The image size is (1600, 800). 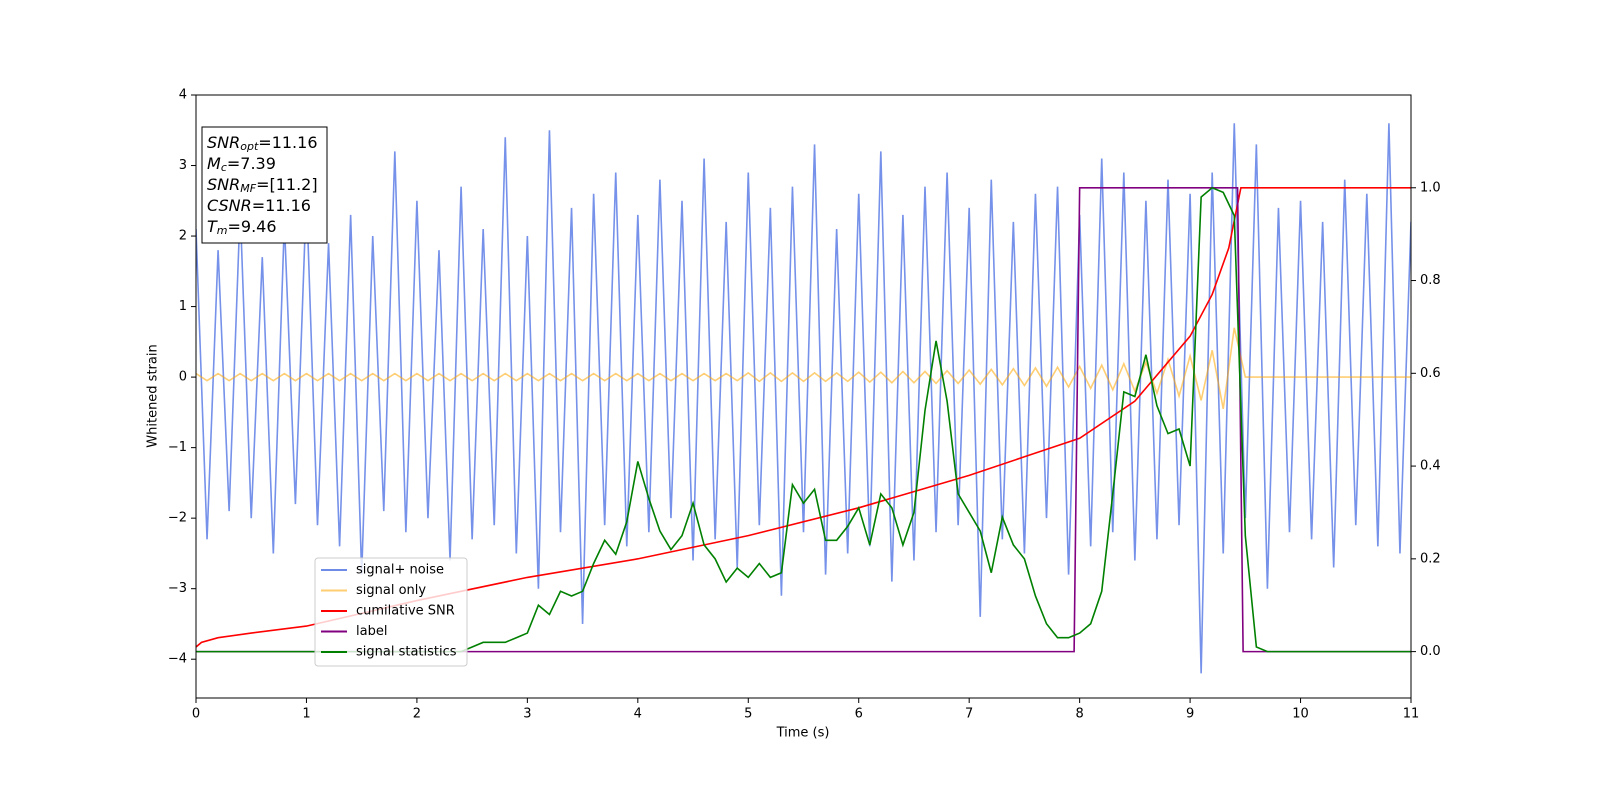 What do you see at coordinates (417, 714) in the screenshot?
I see `x-tick-label: 2` at bounding box center [417, 714].